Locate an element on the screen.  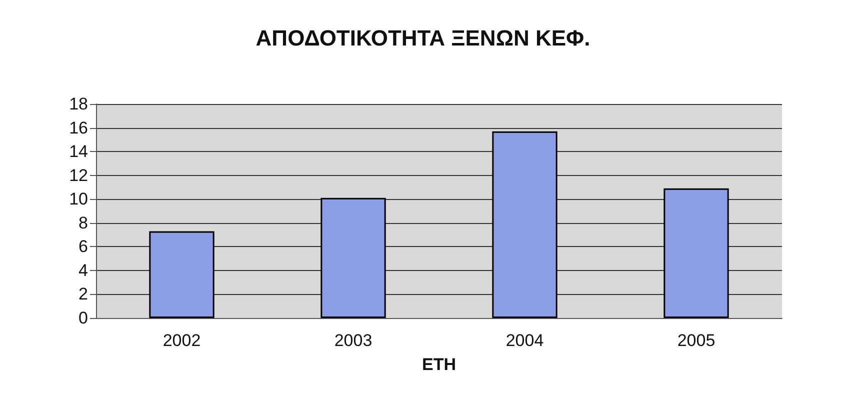
x-tick-label: 2002 is located at coordinates (181, 340).